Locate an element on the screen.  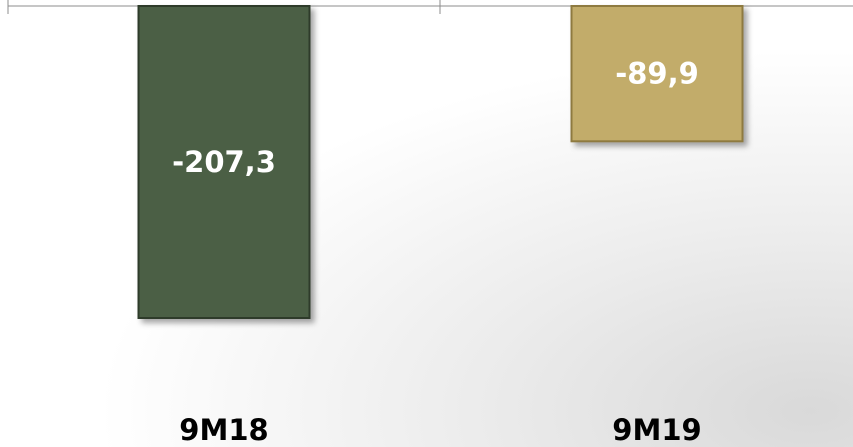
data-label-9m18: -207,3 is located at coordinates (224, 162).